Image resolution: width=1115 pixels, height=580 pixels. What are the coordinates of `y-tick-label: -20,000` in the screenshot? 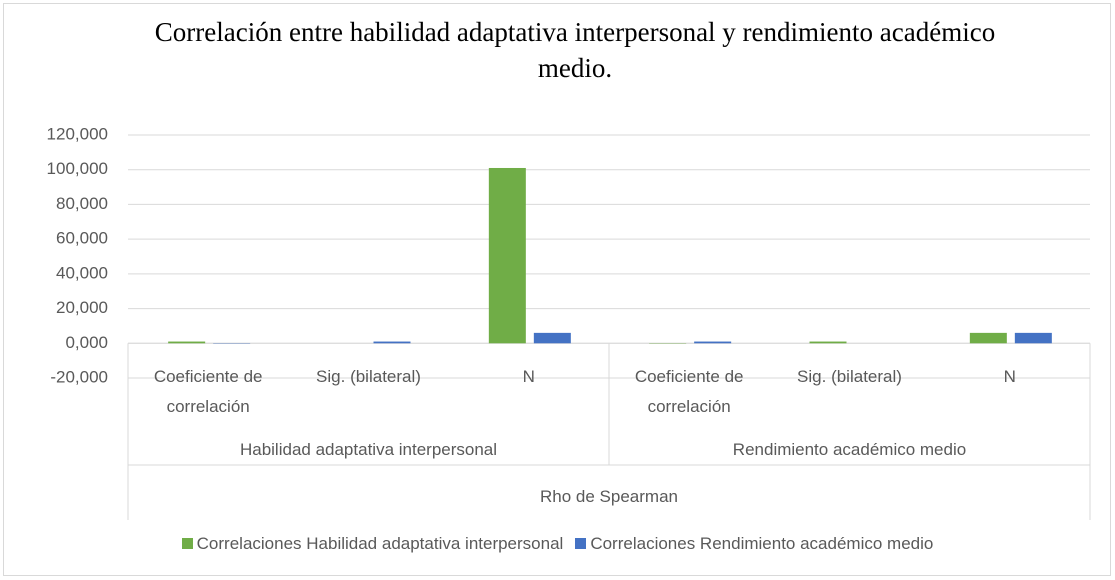 It's located at (79, 376).